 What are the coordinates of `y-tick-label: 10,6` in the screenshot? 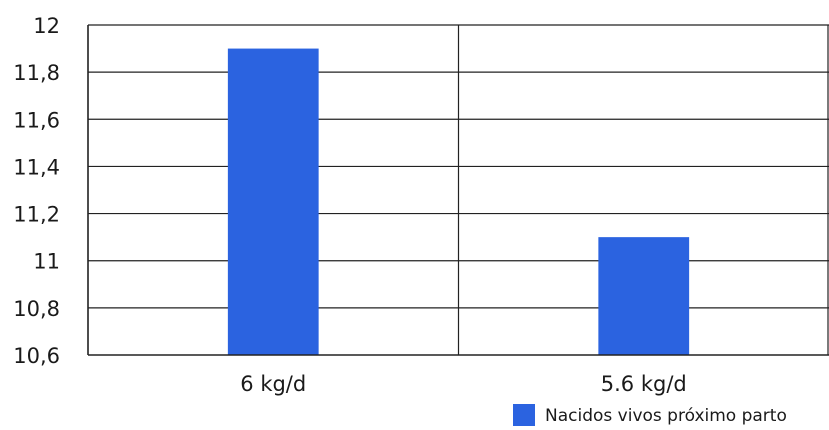 It's located at (36, 356).